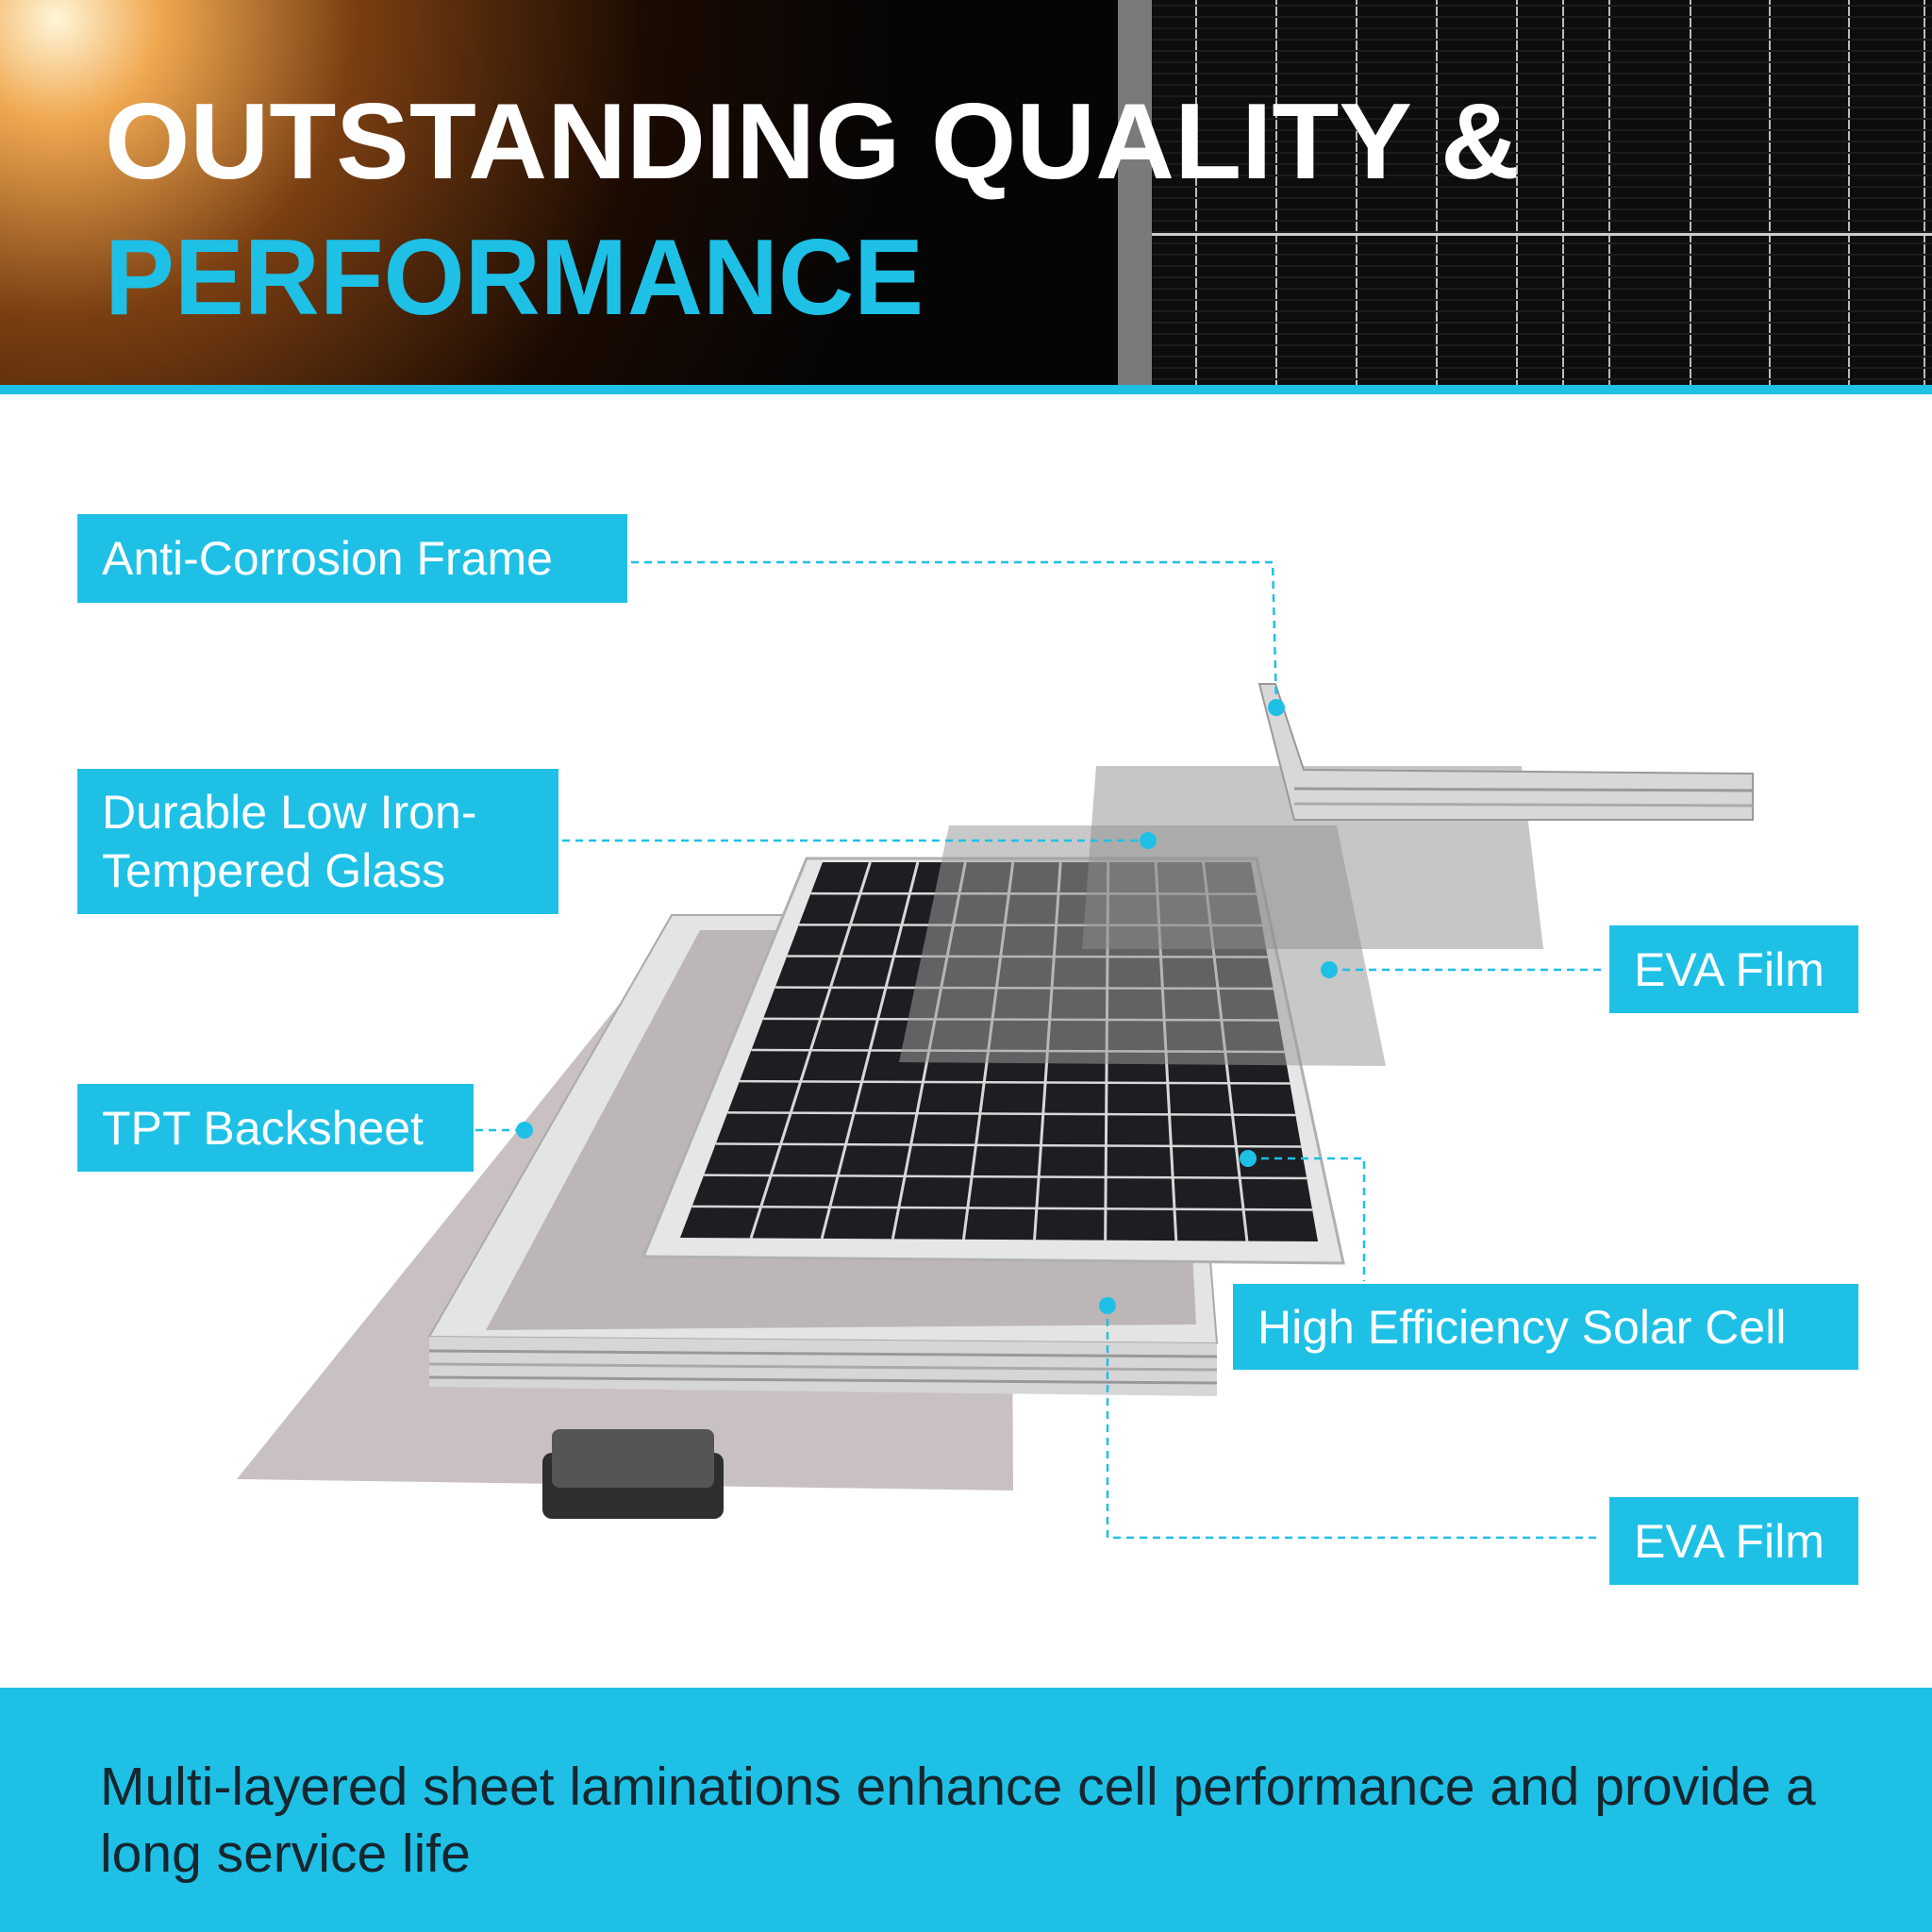 This screenshot has height=1932, width=1932. What do you see at coordinates (317, 842) in the screenshot?
I see `label-tempered-glass: Durable Low Iron- Tempered Glass` at bounding box center [317, 842].